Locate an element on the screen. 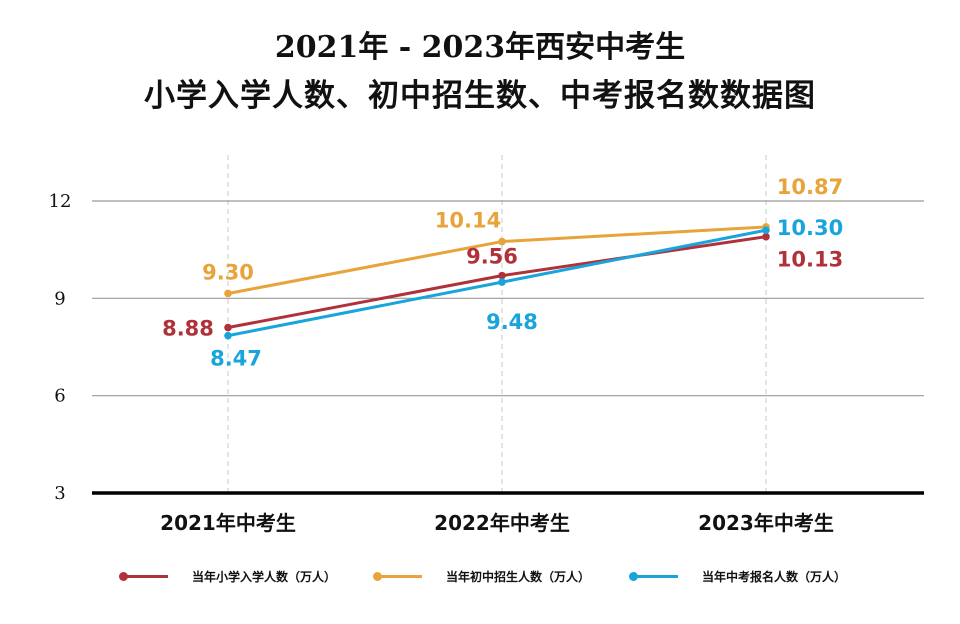 This screenshot has width=960, height=624. y-axis-ticks: 3 6 9 12 is located at coordinates (60, 347).